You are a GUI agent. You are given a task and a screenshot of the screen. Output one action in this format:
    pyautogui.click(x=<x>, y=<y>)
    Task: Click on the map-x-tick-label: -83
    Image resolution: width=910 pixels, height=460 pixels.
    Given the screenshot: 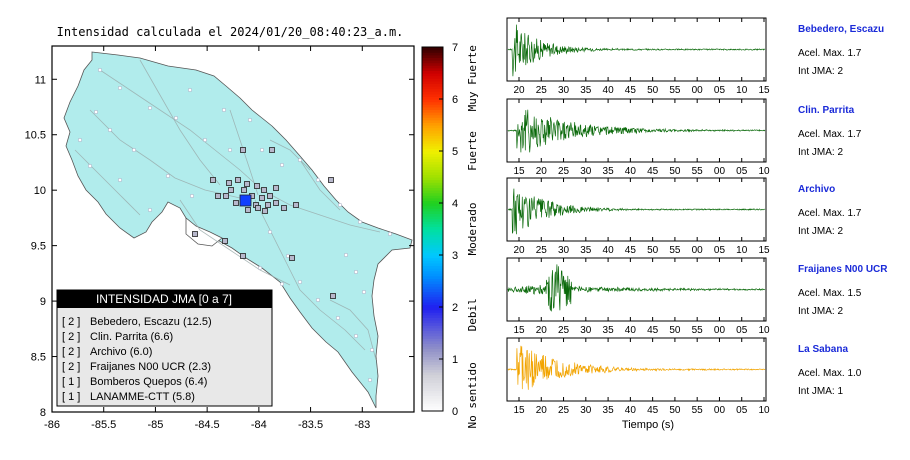 What is the action you would take?
    pyautogui.click(x=362, y=425)
    